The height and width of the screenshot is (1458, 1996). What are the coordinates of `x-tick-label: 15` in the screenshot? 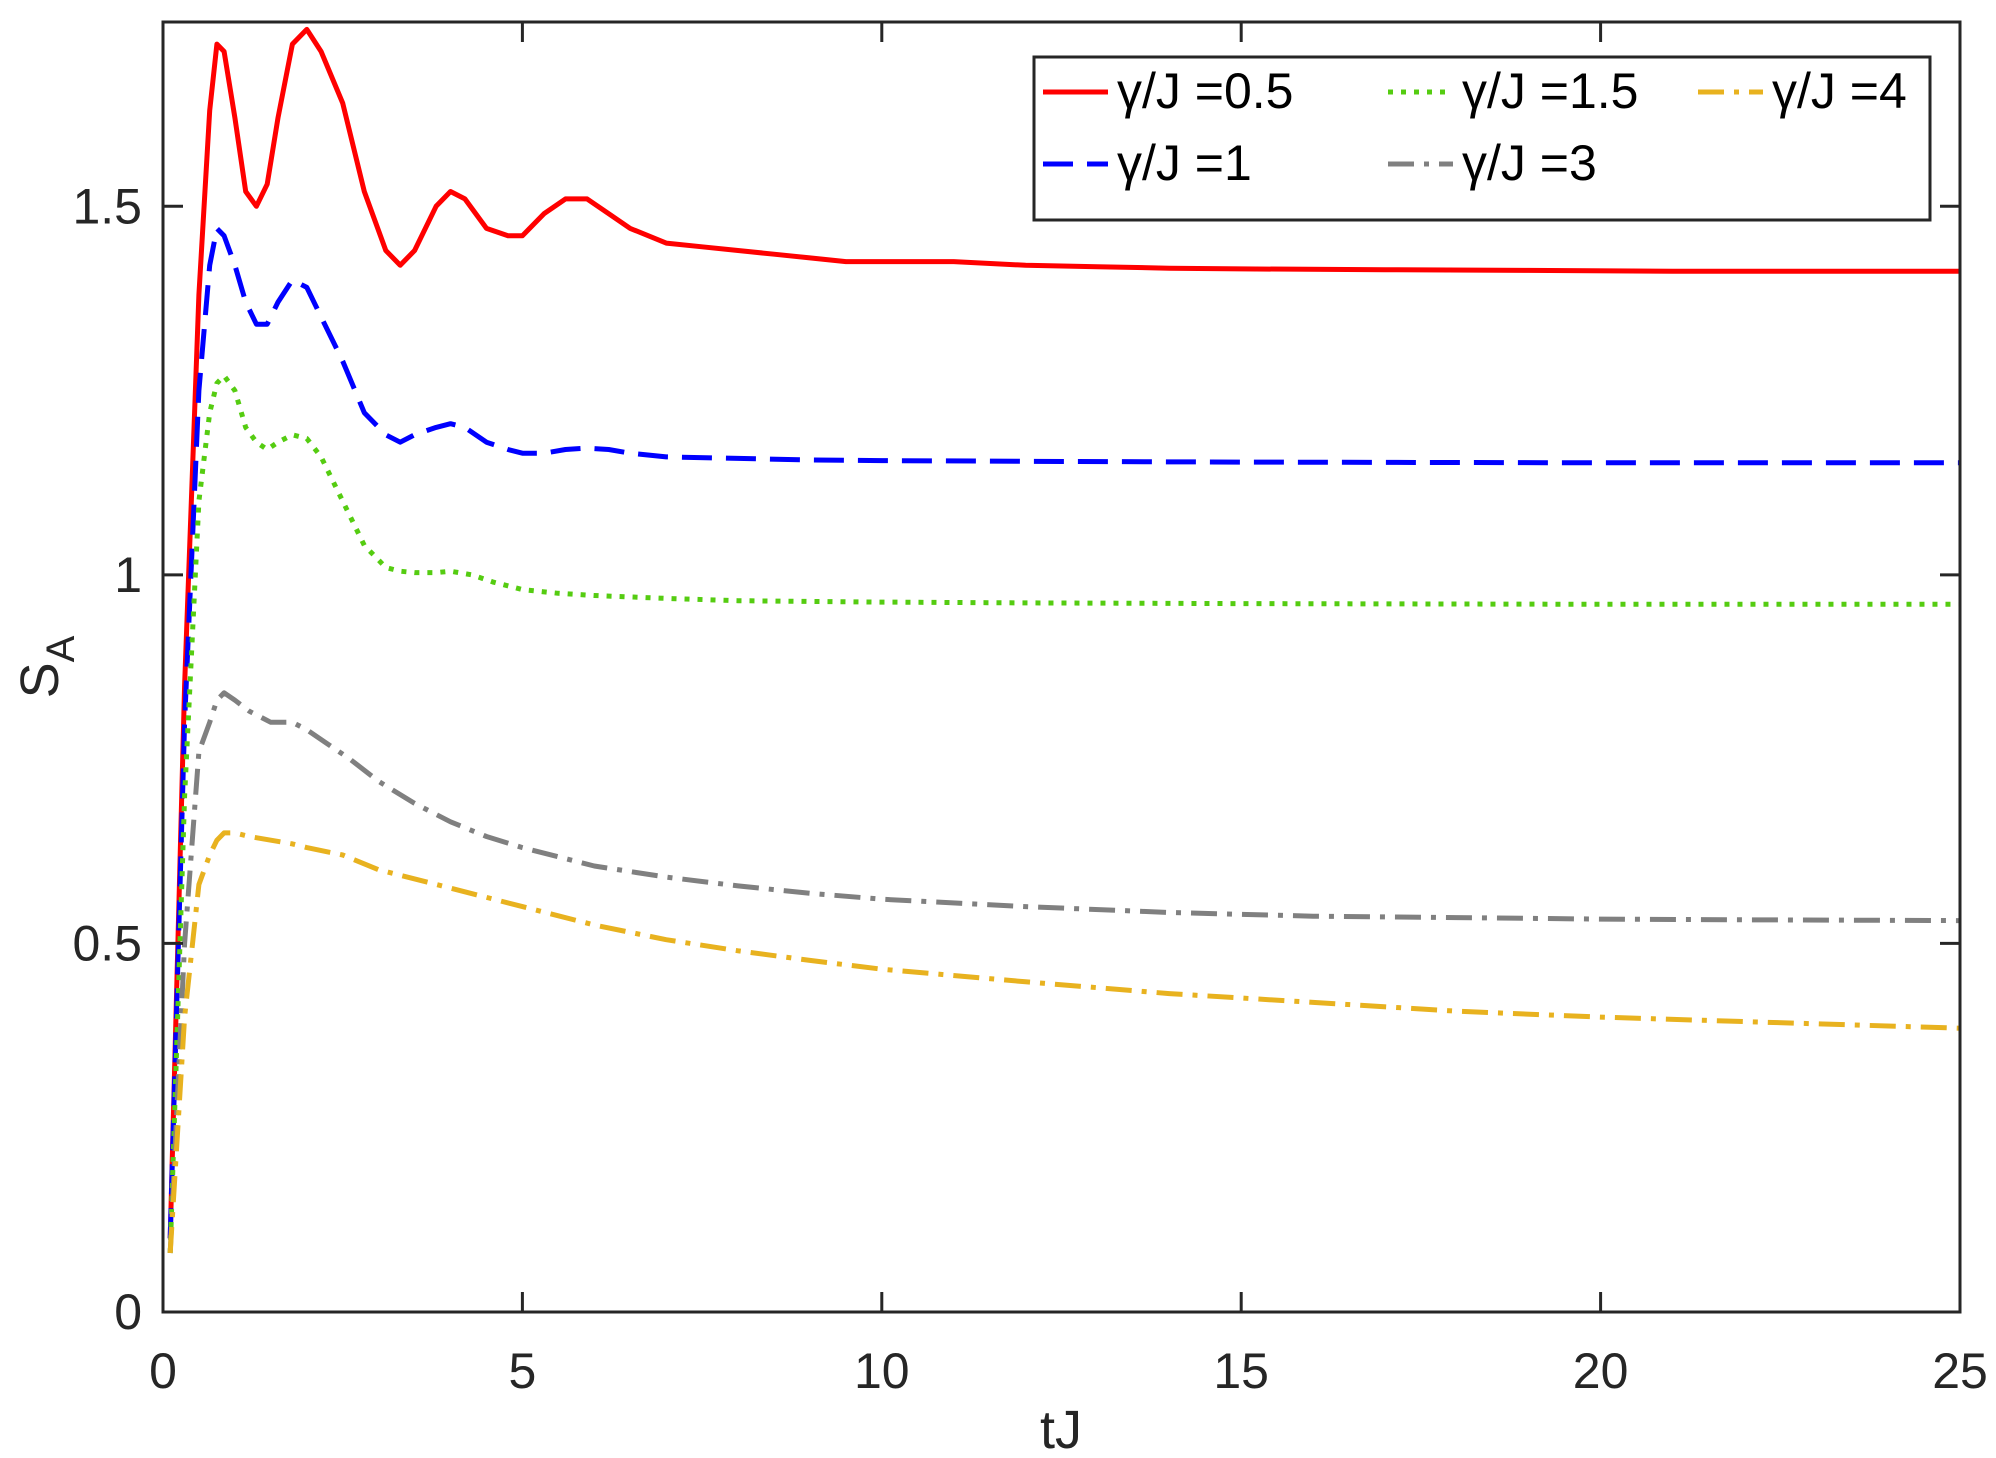 It's located at (1241, 1371).